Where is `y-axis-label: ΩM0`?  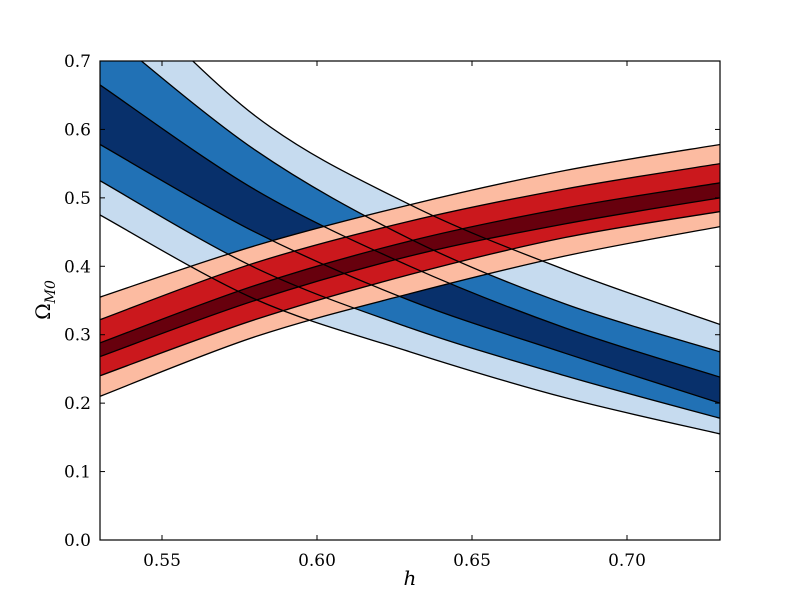 y-axis-label: ΩM0 is located at coordinates (45, 300).